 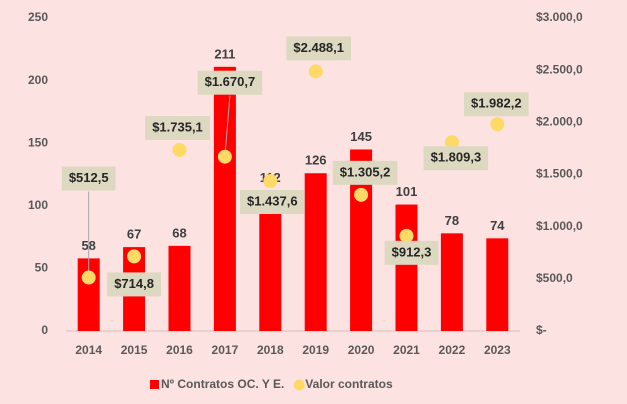 I want to click on x-tick-label: 2023, so click(x=497, y=350).